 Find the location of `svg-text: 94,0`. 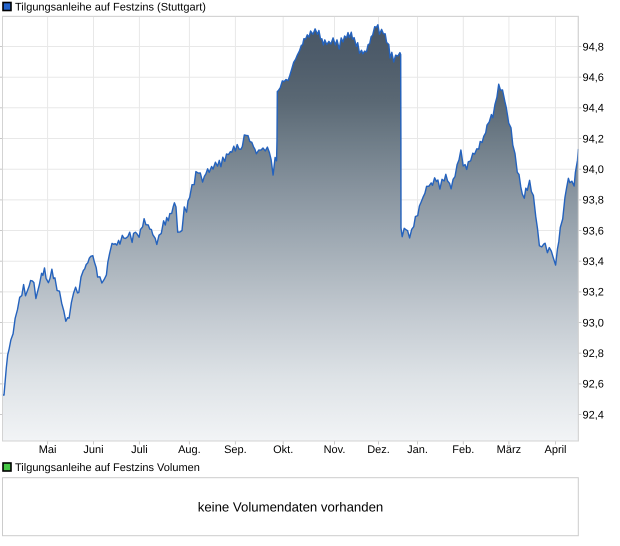

svg-text: 94,0 is located at coordinates (593, 170).